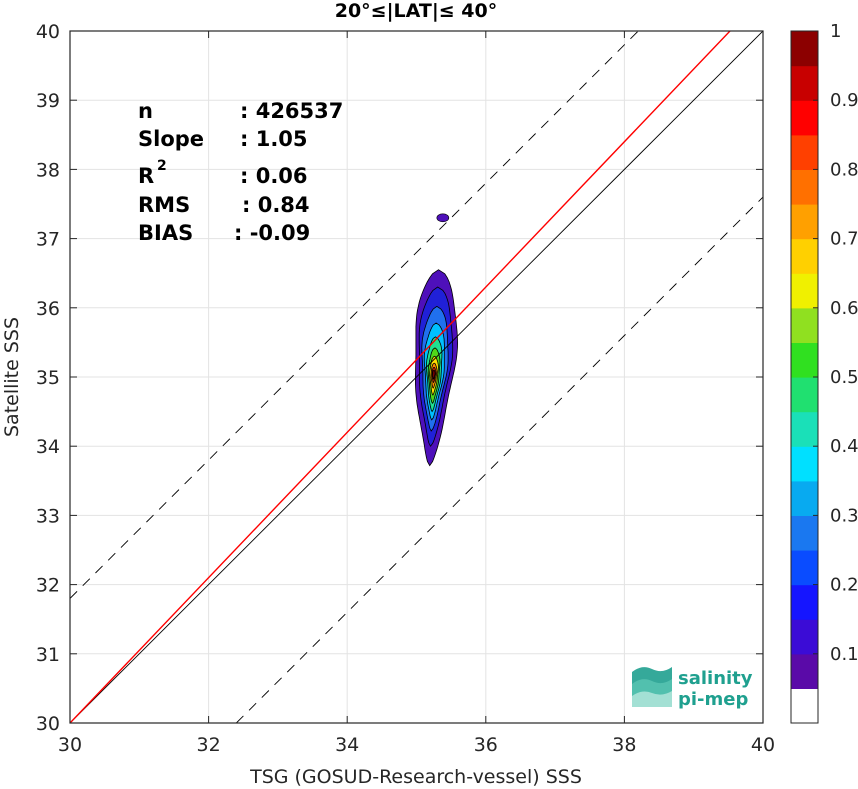 Image resolution: width=858 pixels, height=789 pixels. What do you see at coordinates (48, 447) in the screenshot?
I see `y-tick-label-34: 34` at bounding box center [48, 447].